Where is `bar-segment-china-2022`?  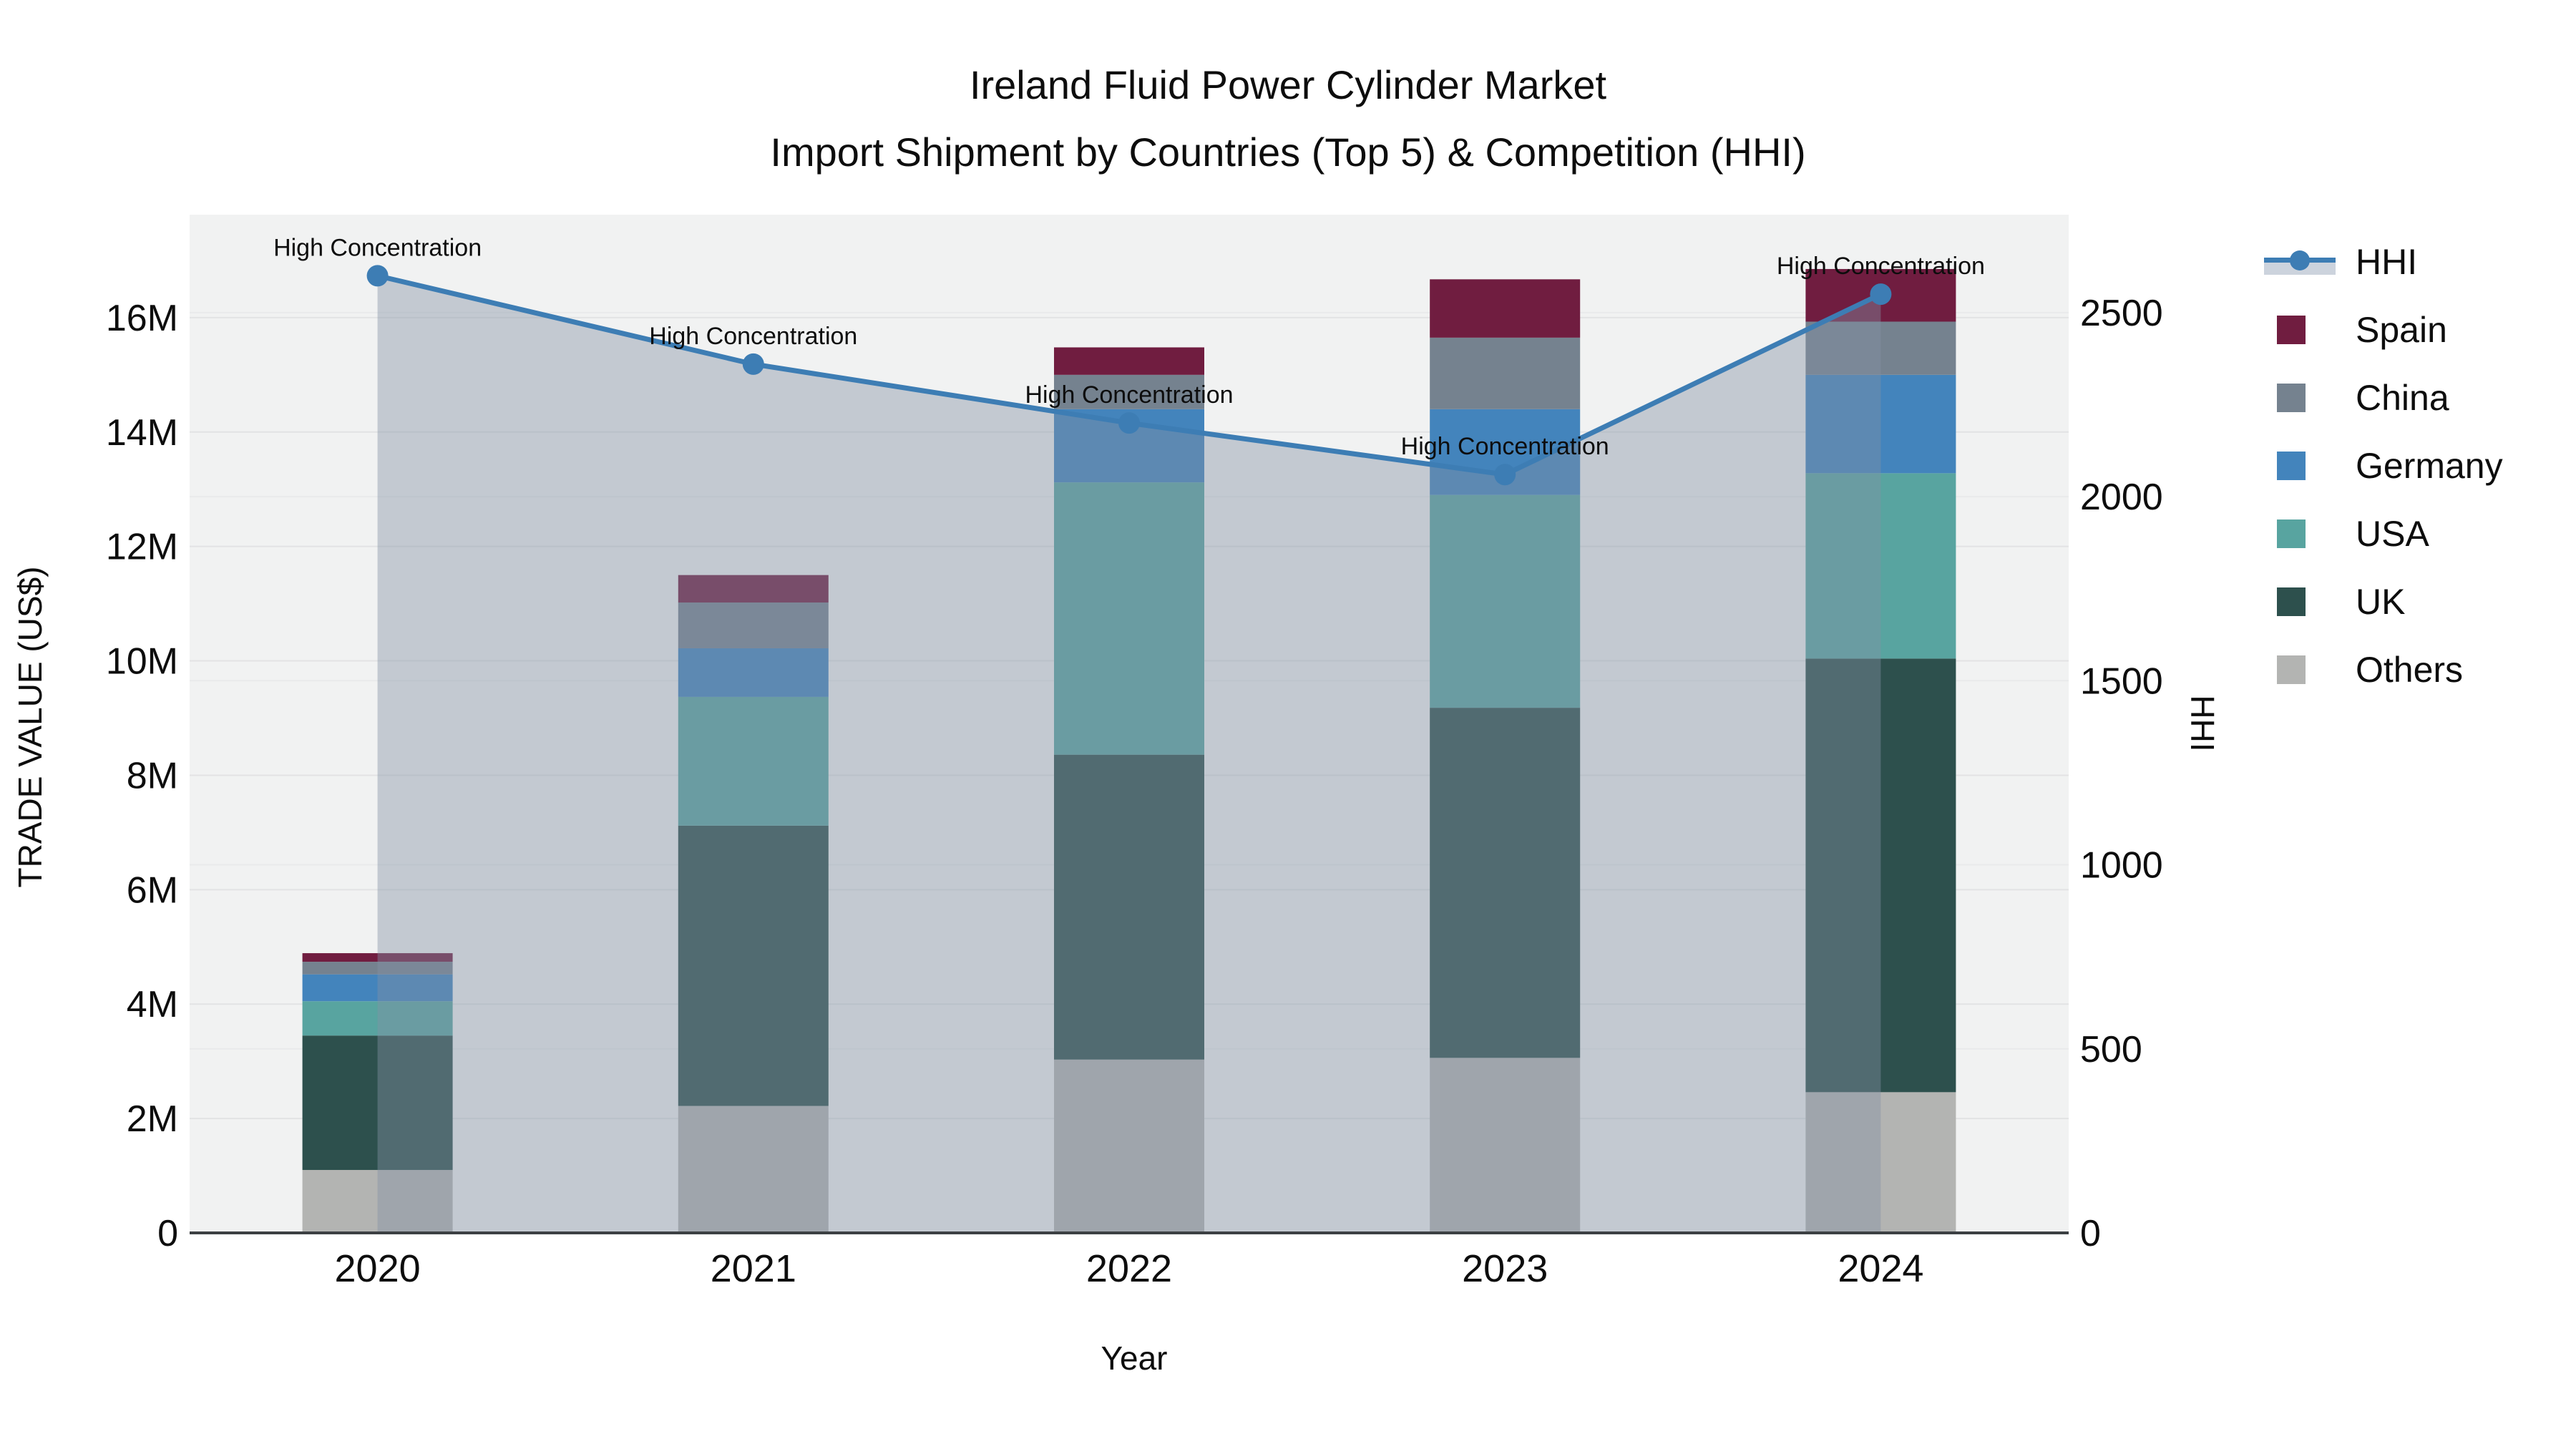
bar-segment-china-2022 is located at coordinates (1129, 391).